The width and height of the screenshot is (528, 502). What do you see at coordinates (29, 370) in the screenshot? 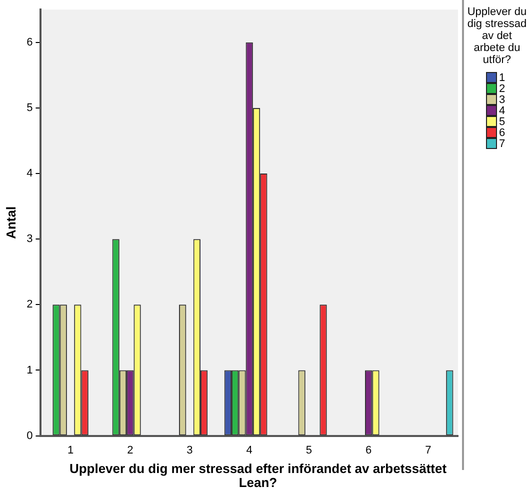
I see `y-tick-label: 1` at bounding box center [29, 370].